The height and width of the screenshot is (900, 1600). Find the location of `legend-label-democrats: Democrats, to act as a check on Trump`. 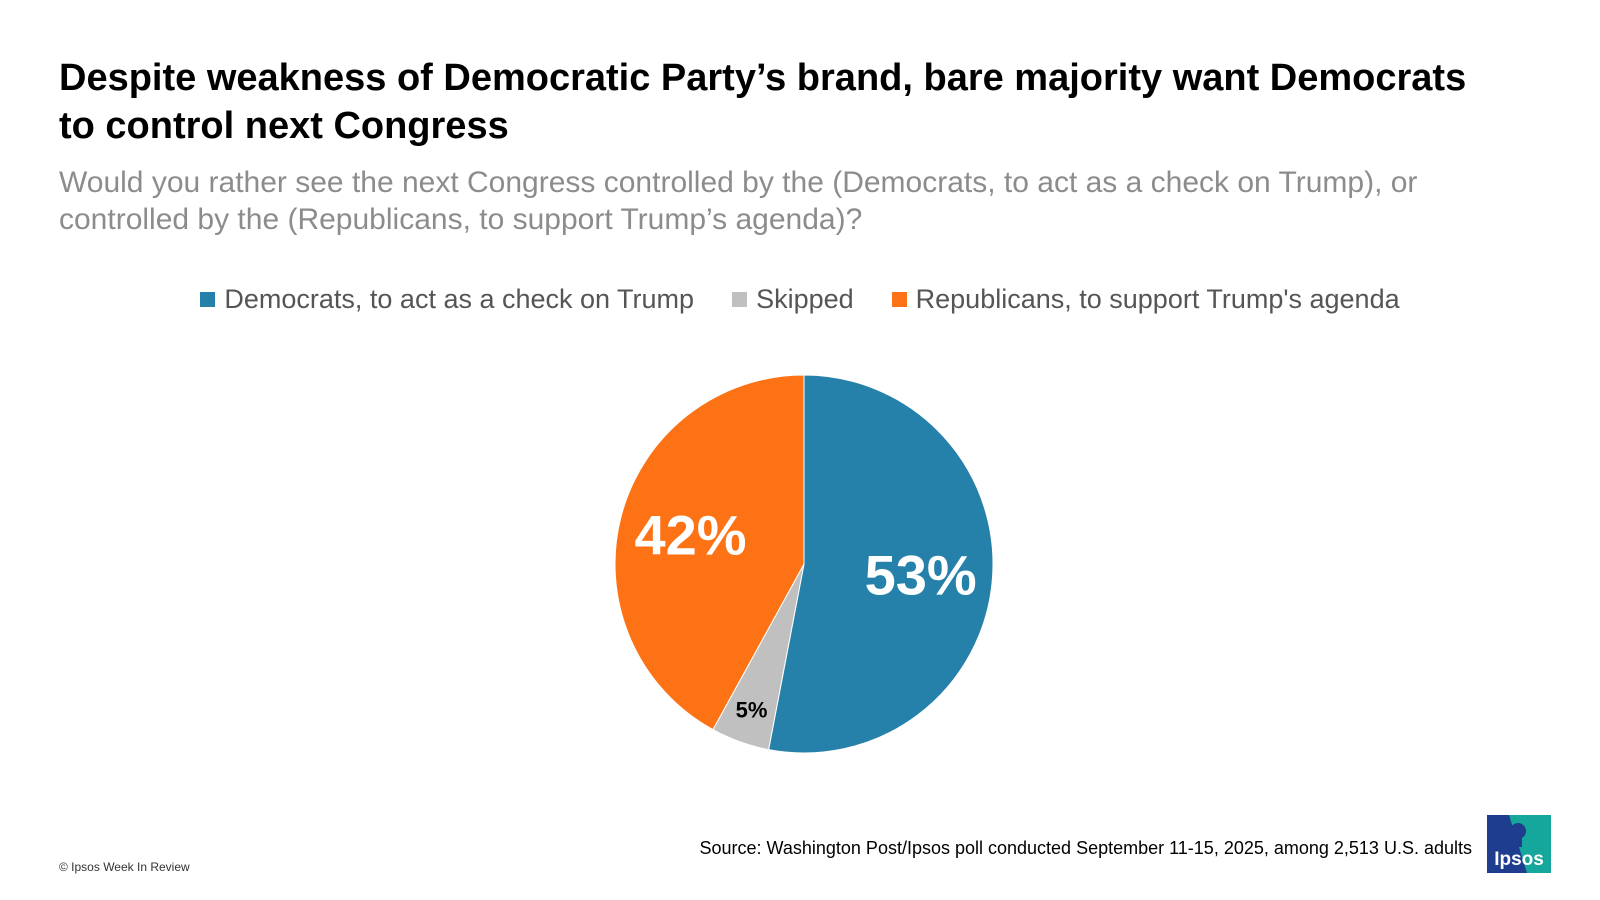

legend-label-democrats: Democrats, to act as a check on Trump is located at coordinates (459, 299).